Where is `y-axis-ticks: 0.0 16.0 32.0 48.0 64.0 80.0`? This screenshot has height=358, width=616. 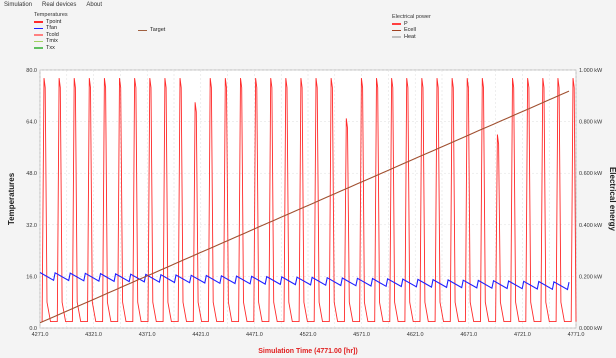
y-axis-ticks: 0.0 16.0 32.0 48.0 64.0 80.0 is located at coordinates (31, 200).